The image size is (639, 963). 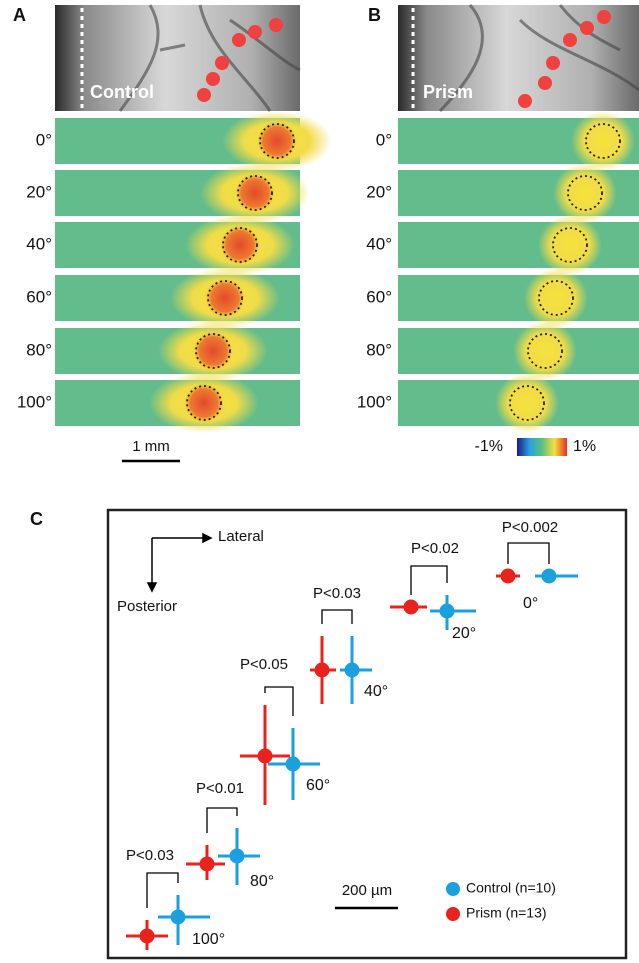 What do you see at coordinates (489, 446) in the screenshot?
I see `colorbar-min: -1%` at bounding box center [489, 446].